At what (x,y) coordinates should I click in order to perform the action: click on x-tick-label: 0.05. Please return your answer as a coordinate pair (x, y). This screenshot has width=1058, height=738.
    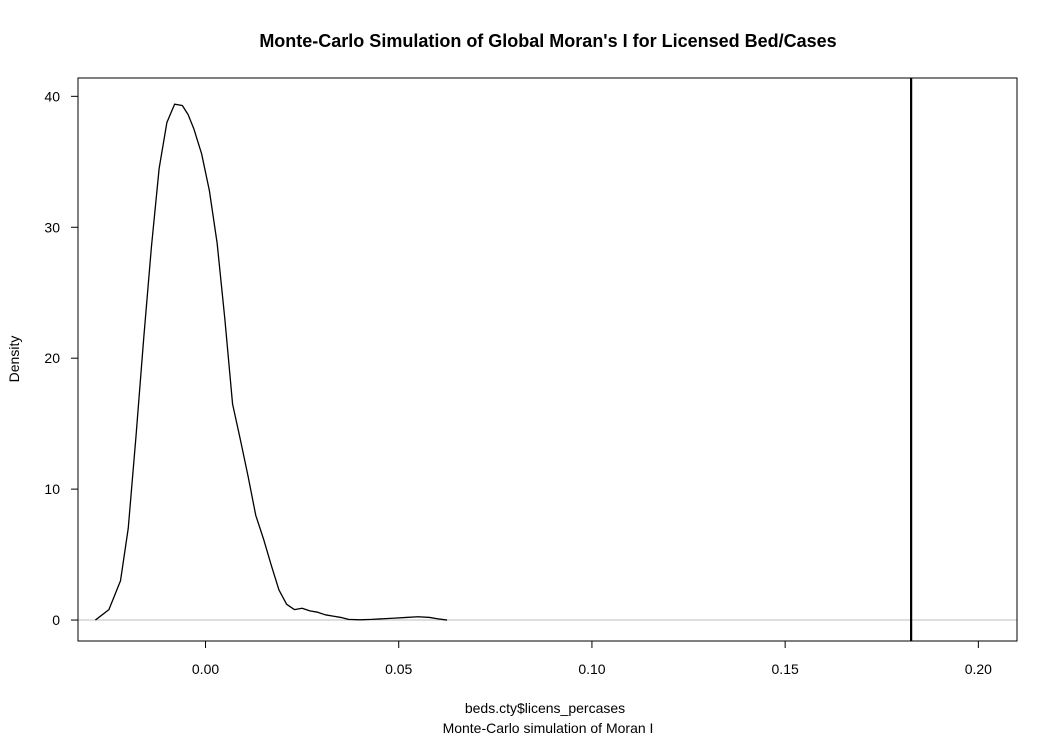
    Looking at the image, I should click on (398, 669).